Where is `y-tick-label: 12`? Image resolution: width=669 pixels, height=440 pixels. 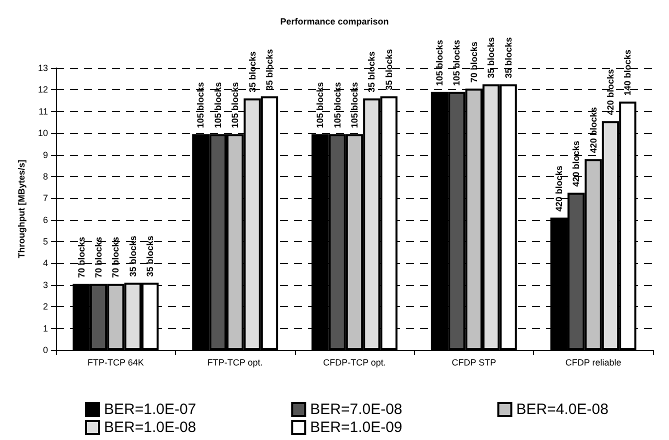 y-tick-label: 12 is located at coordinates (43, 89).